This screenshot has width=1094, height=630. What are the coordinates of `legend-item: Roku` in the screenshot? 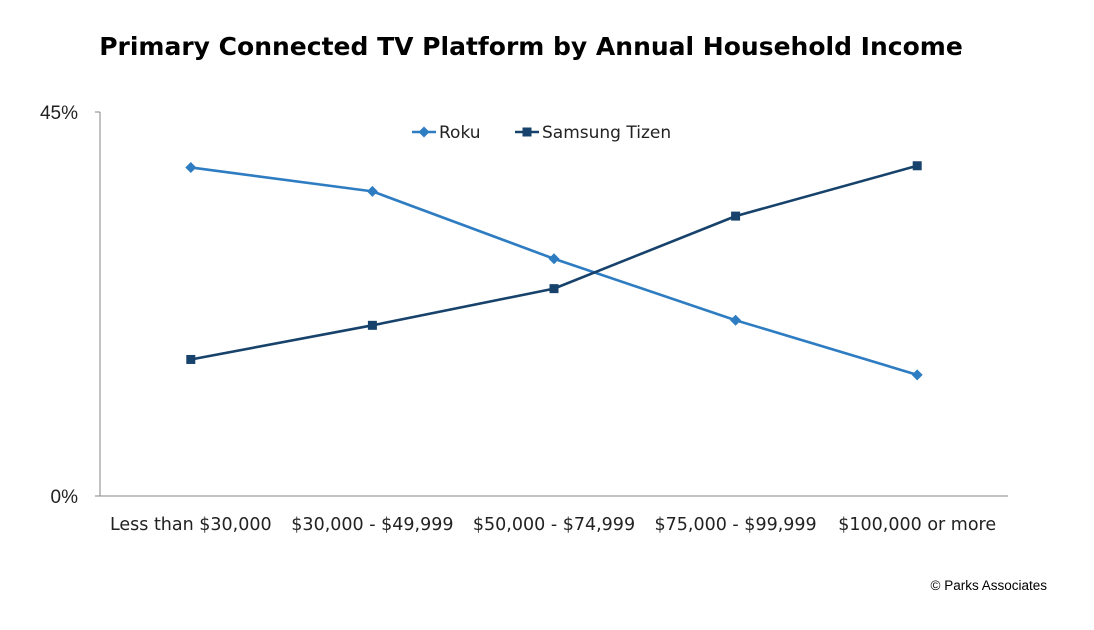 It's located at (446, 133).